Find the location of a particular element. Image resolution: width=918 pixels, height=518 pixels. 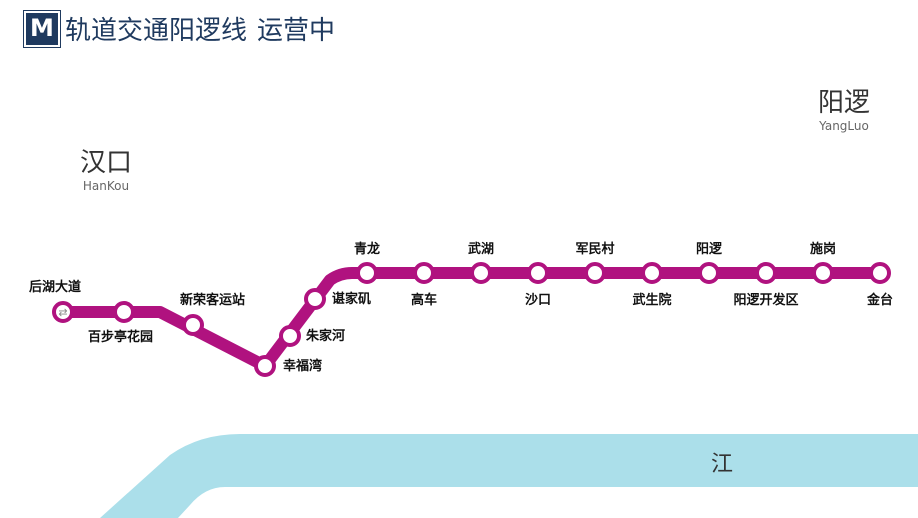

status-text: 运营中 is located at coordinates (296, 31).